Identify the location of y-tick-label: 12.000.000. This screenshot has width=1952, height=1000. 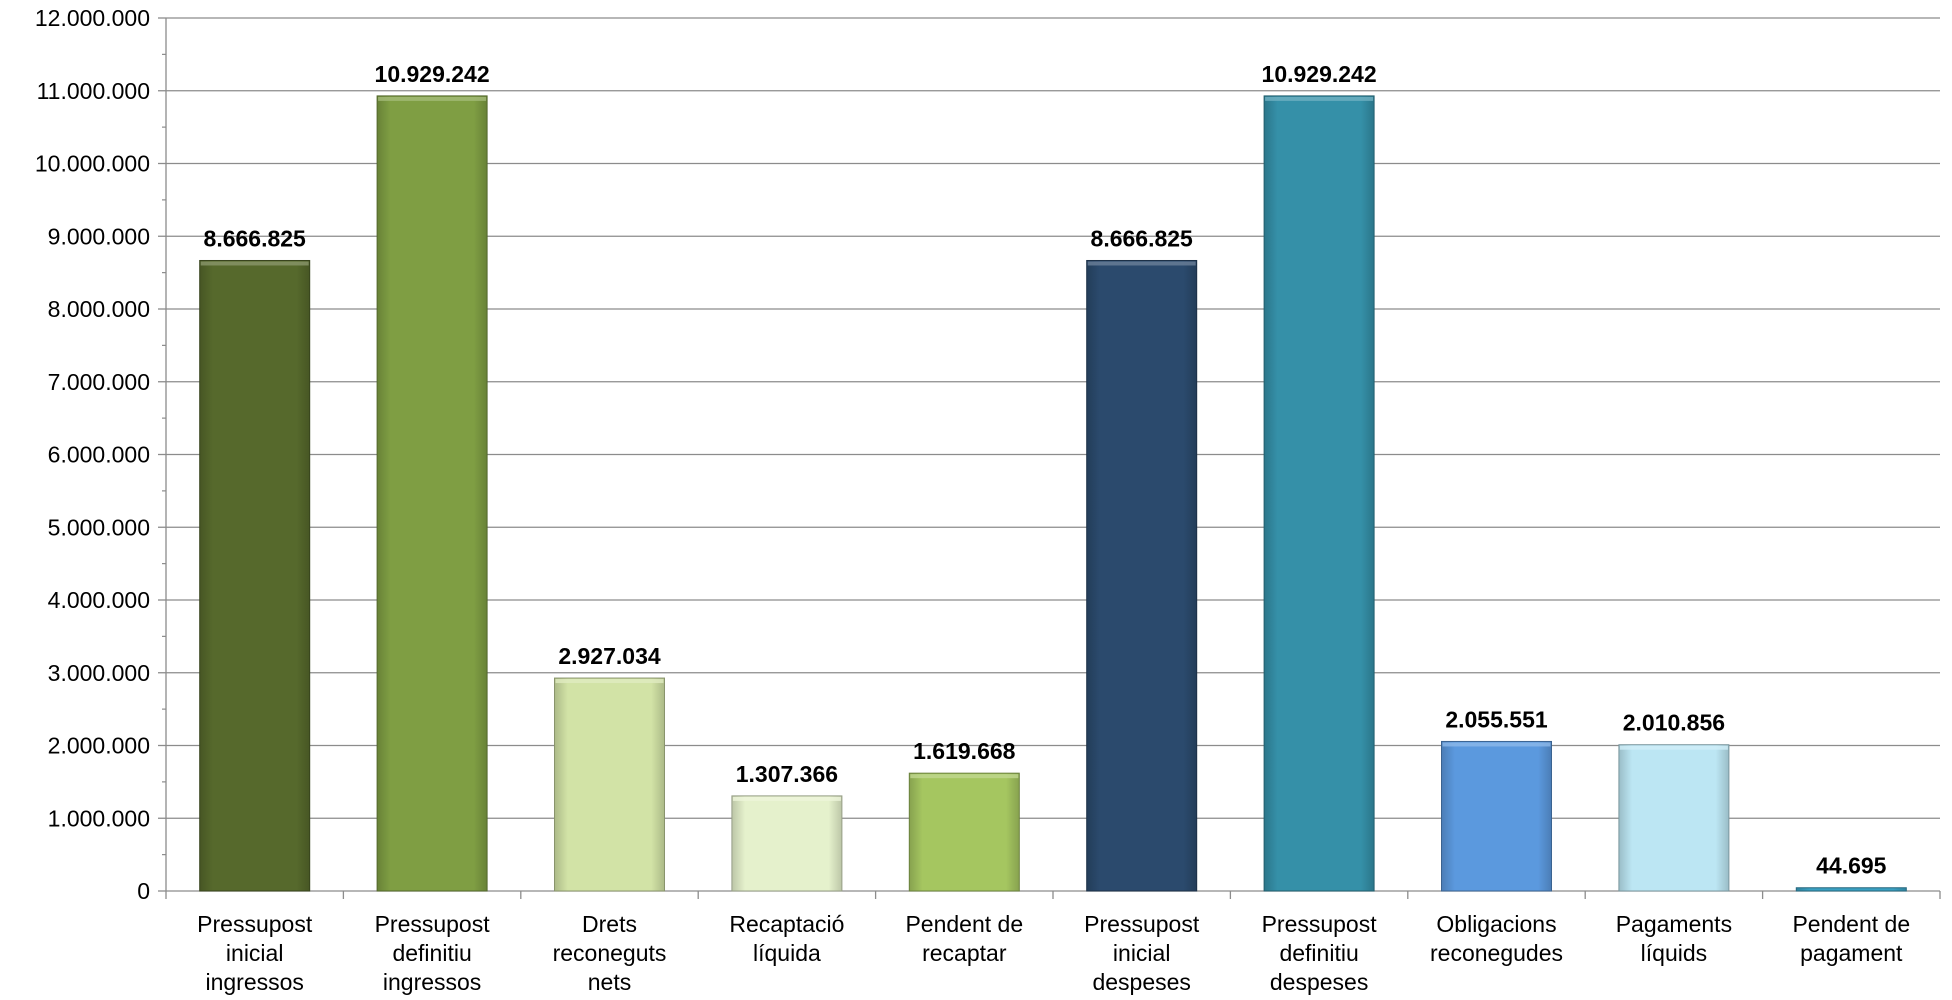
(92, 18).